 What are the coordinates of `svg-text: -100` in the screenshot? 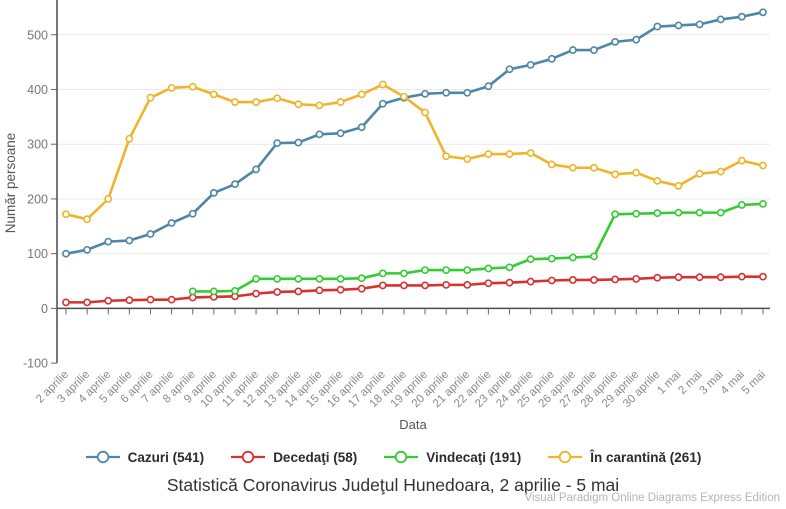 It's located at (35, 364).